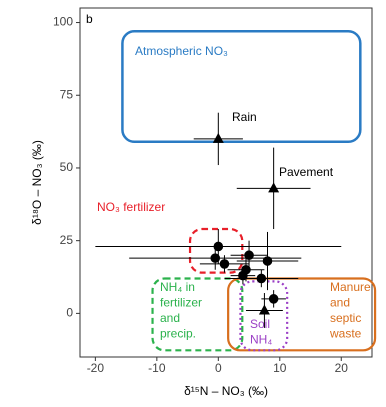 Image resolution: width=386 pixels, height=407 pixels. Describe the element at coordinates (345, 318) in the screenshot. I see `region-label-line: septic` at that location.